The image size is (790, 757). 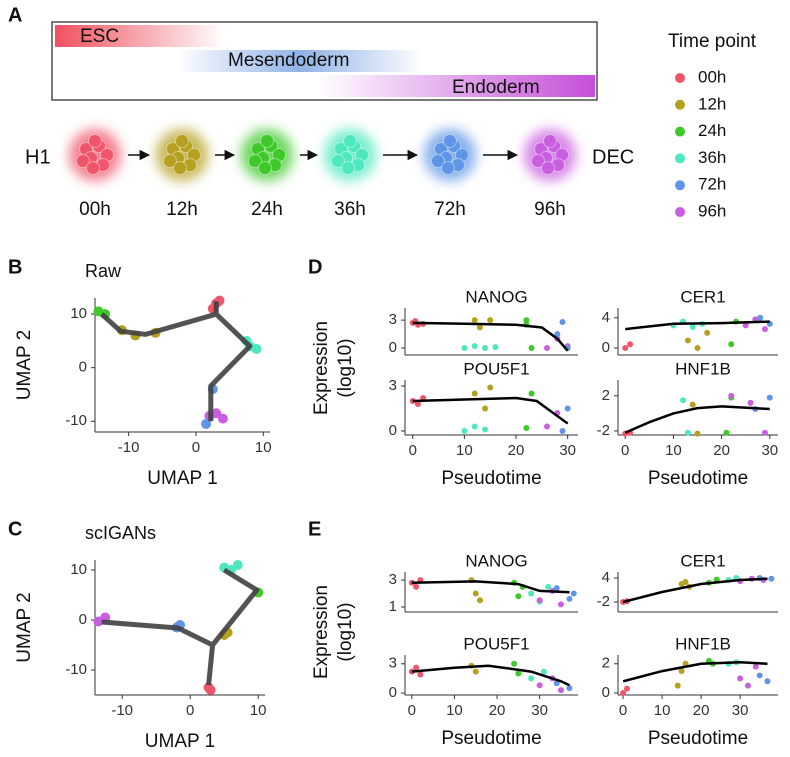 I want to click on chart-title: Raw, so click(x=103, y=271).